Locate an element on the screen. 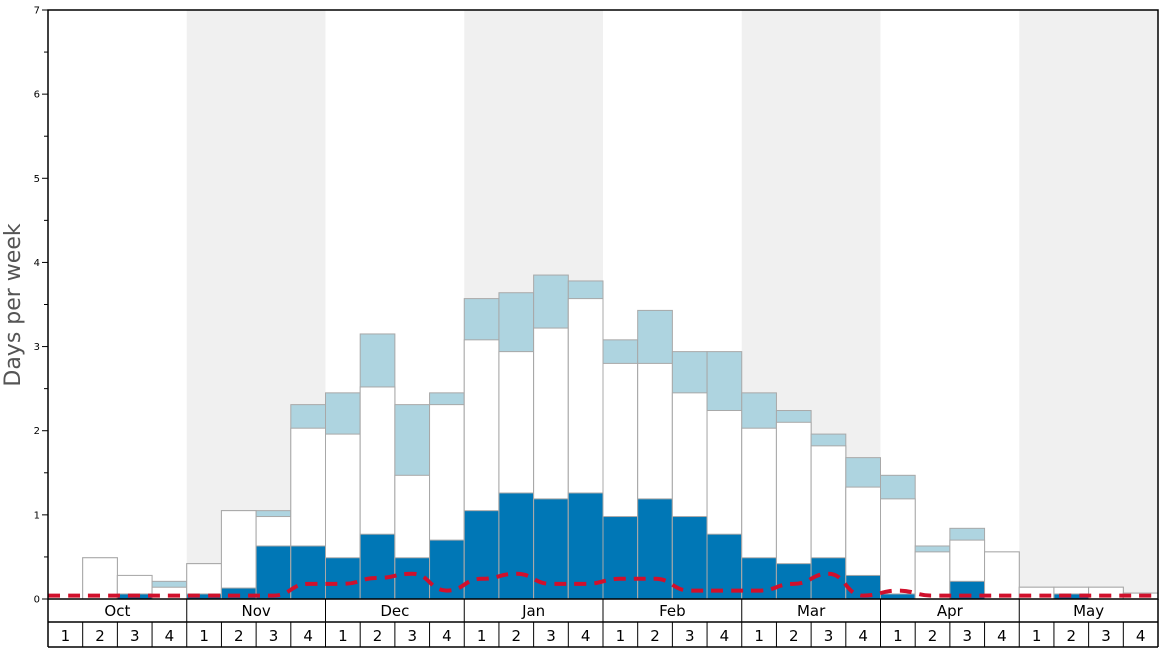 Image resolution: width=1168 pixels, height=648 pixels. month-label-oct: Oct is located at coordinates (117, 611).